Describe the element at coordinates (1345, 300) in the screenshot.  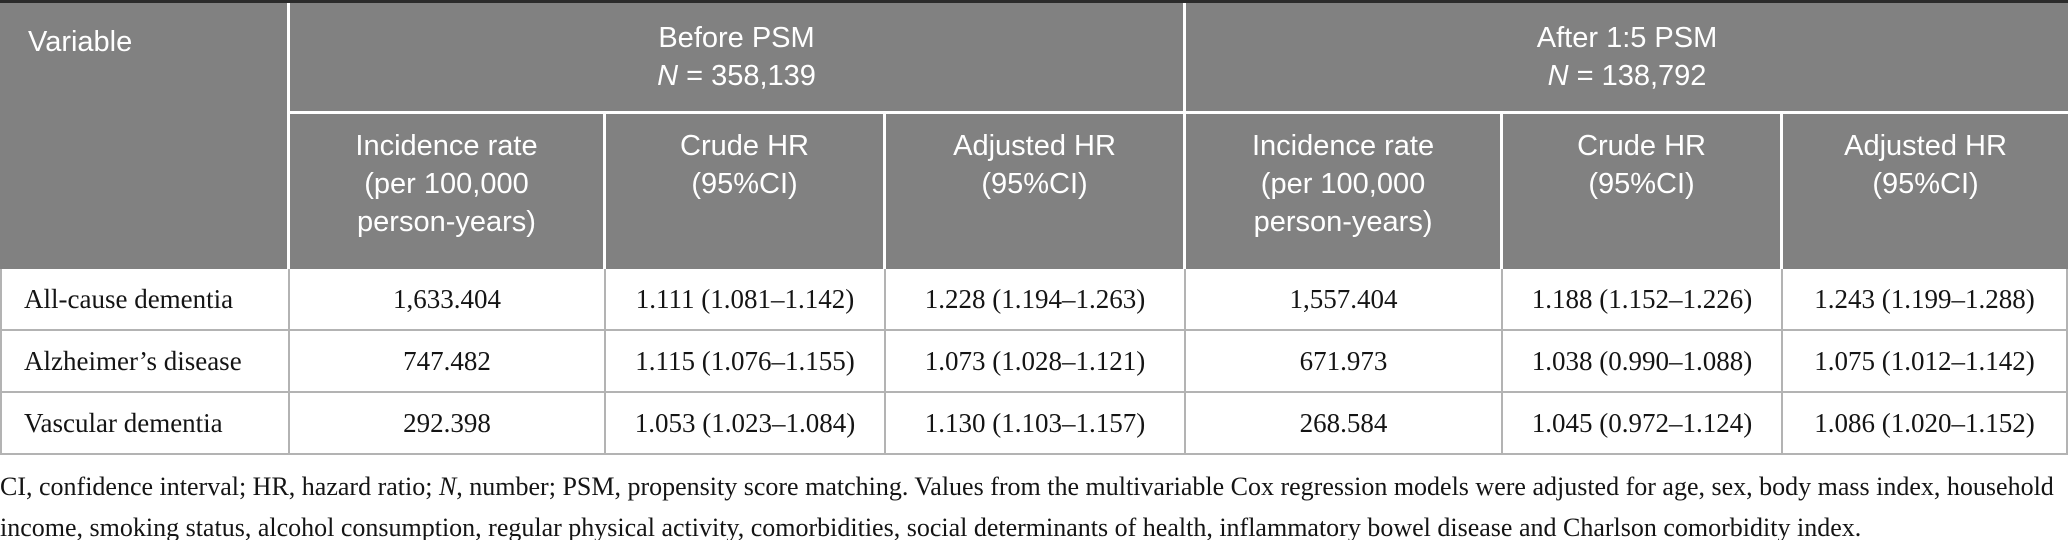
I see `cell-incidence-after: 1,557.404` at that location.